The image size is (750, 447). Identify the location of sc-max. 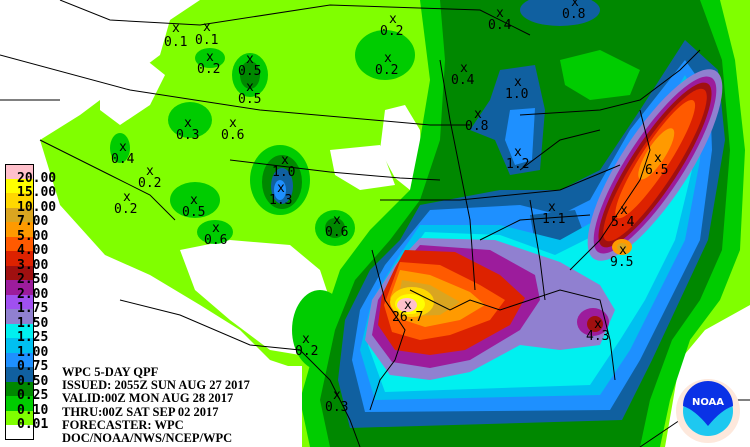
(622, 247).